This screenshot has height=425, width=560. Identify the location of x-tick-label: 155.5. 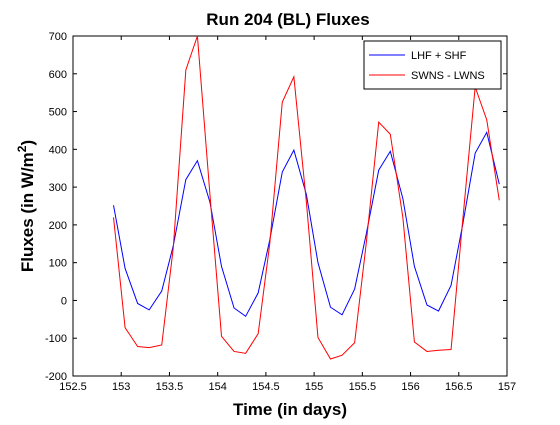
(363, 387).